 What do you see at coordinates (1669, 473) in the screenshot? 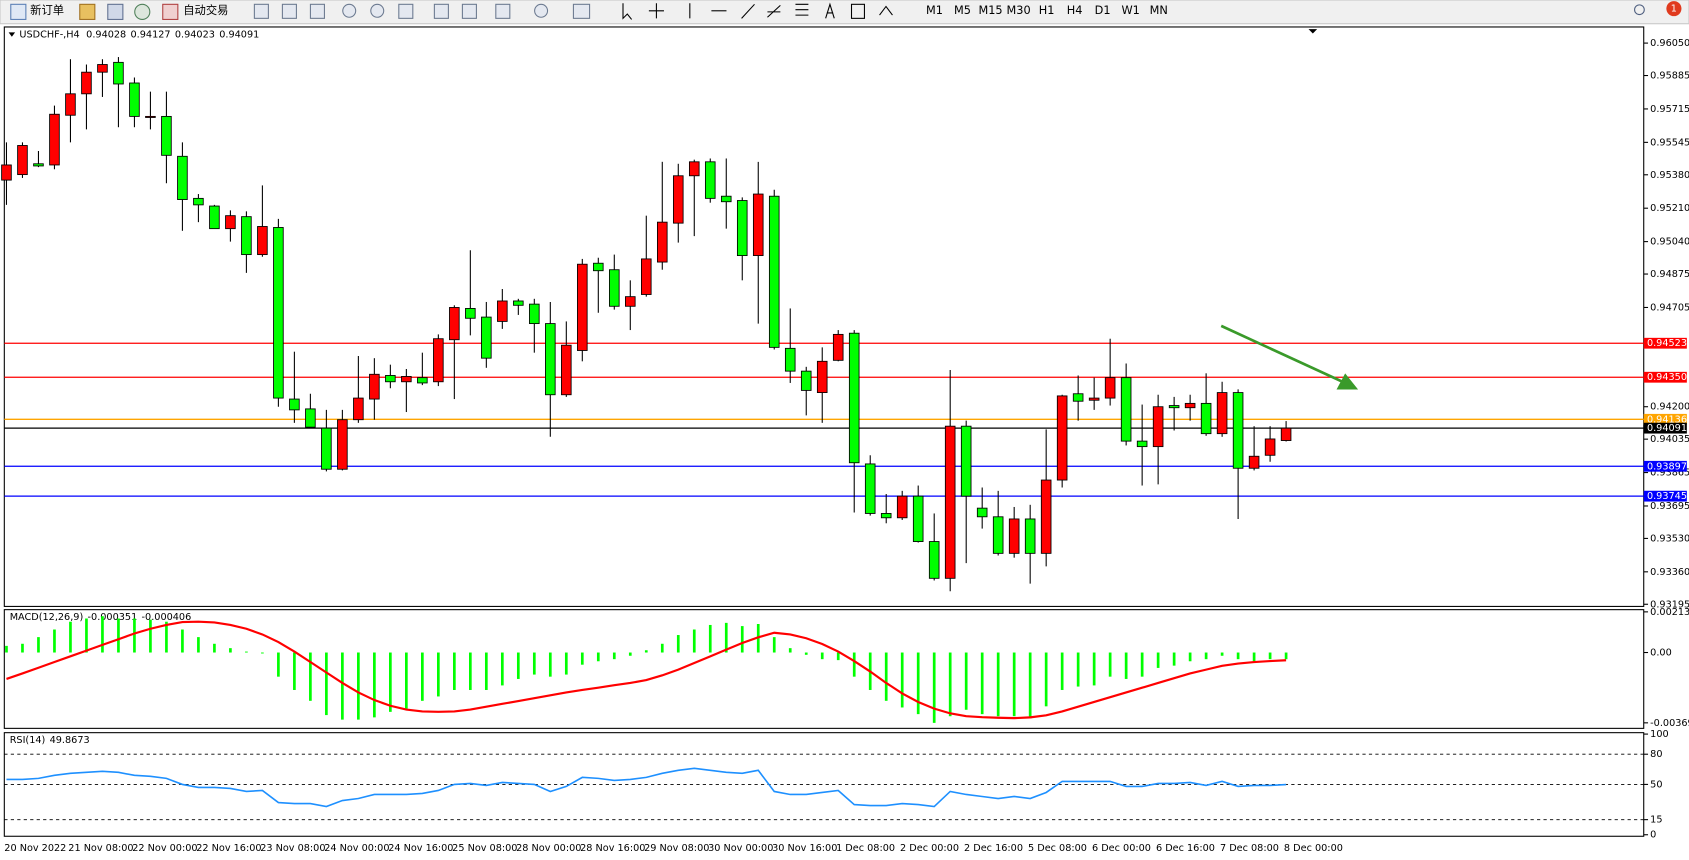
I see `y-tick-label: 0.93865` at bounding box center [1669, 473].